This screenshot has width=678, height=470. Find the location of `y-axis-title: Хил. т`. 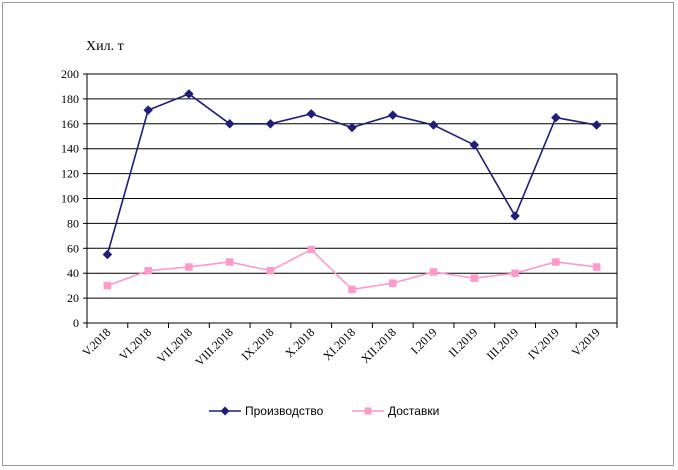

y-axis-title: Хил. т is located at coordinates (105, 46).